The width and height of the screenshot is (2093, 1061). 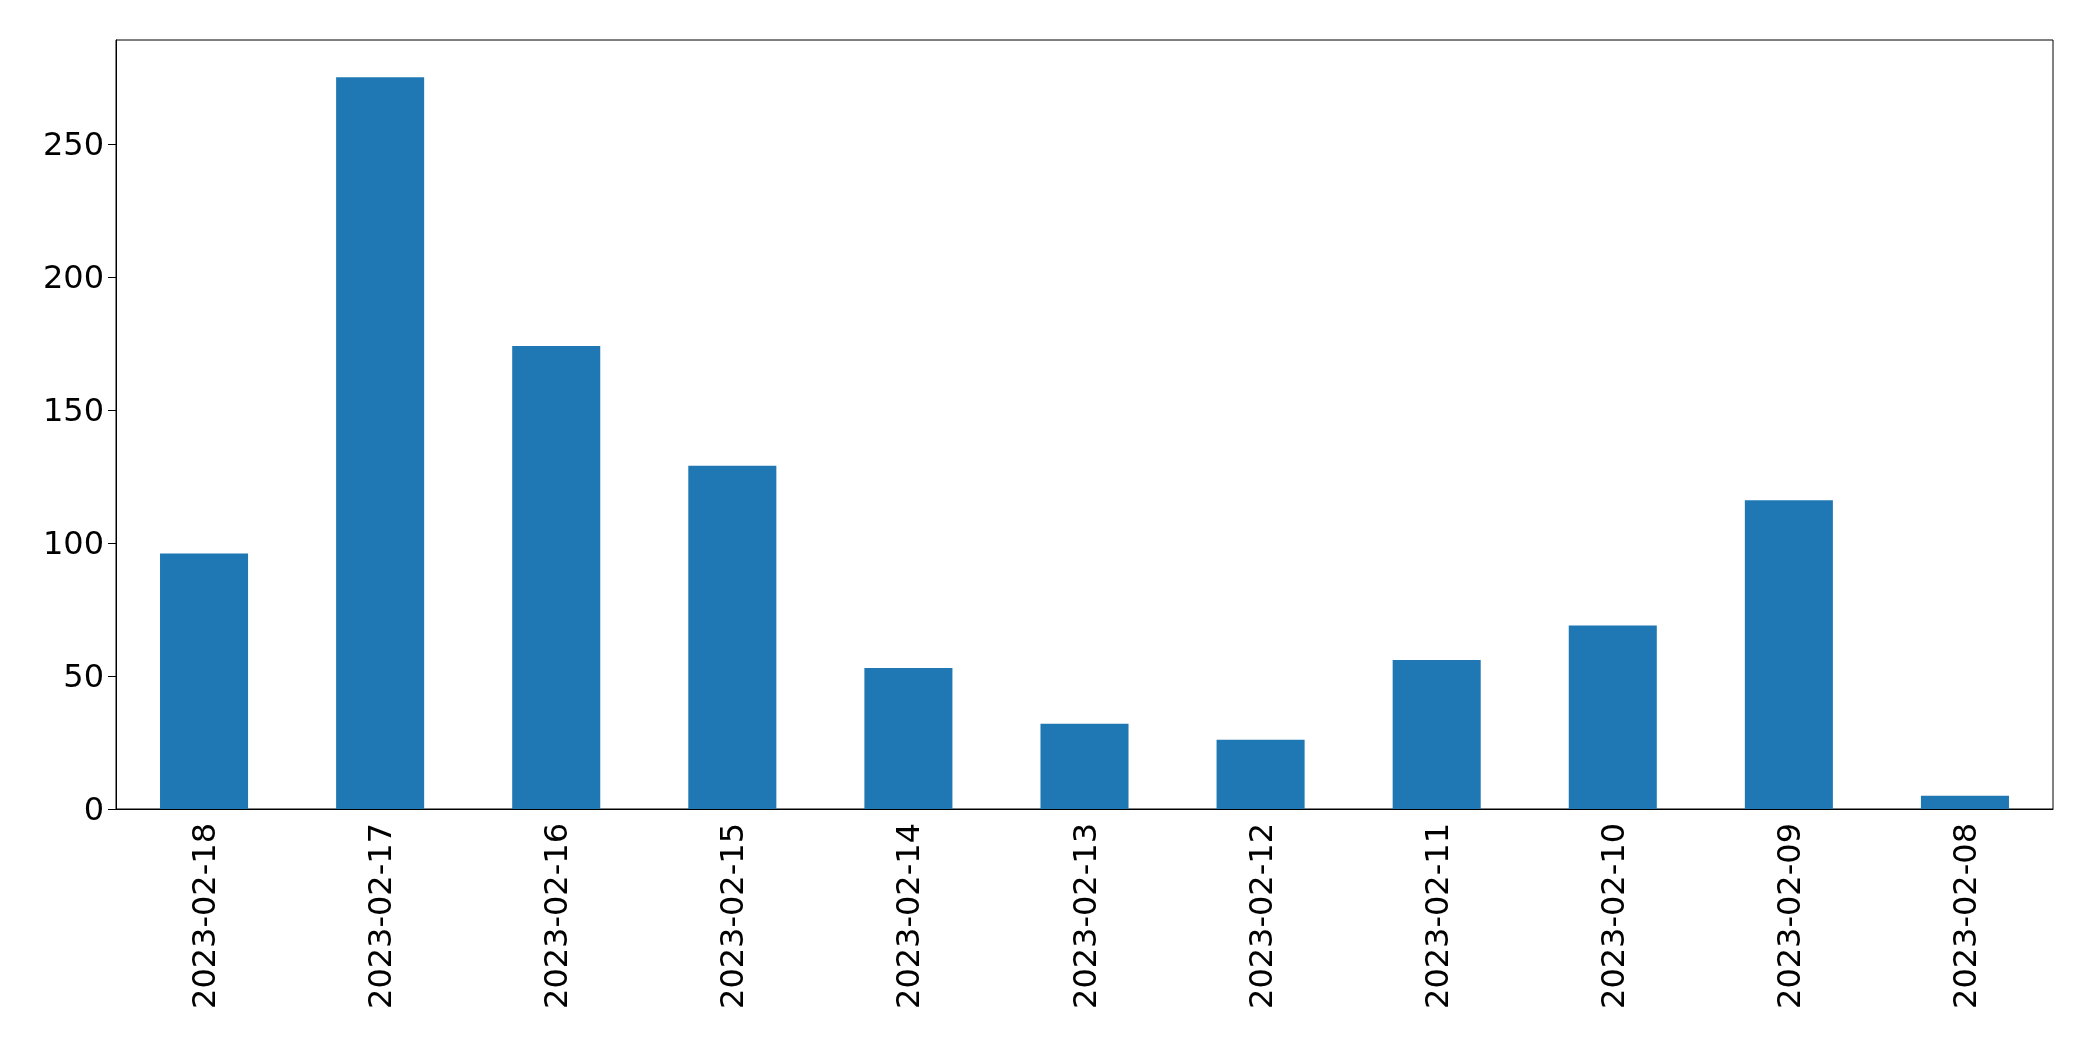 I want to click on y-tick-label: 0, so click(x=93, y=809).